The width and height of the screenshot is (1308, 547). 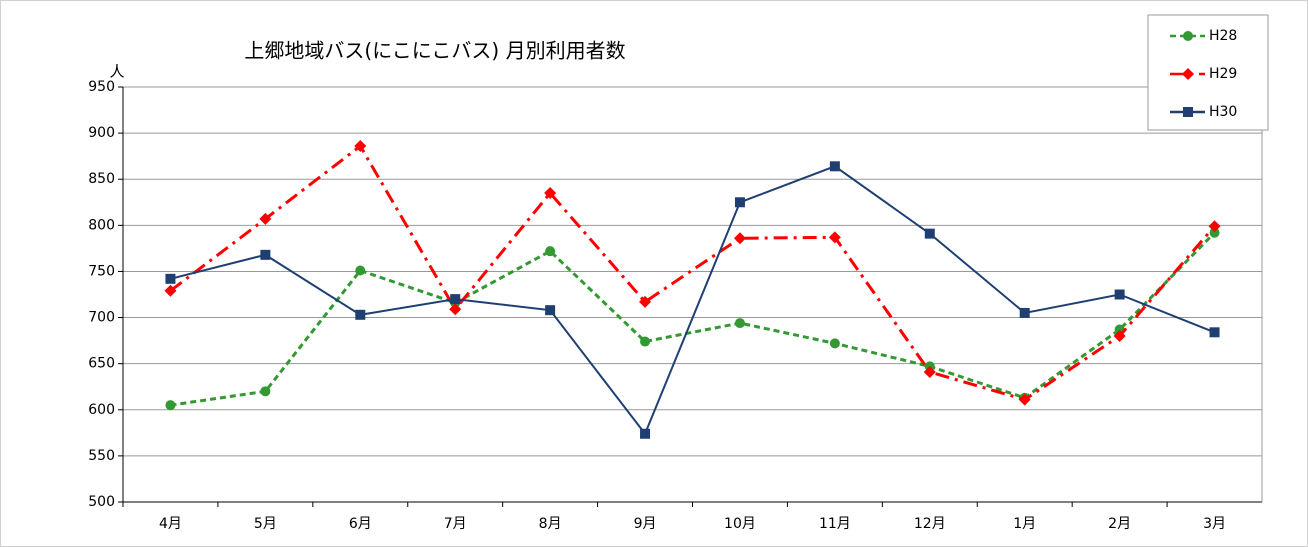 What do you see at coordinates (101, 87) in the screenshot?
I see `y-tick-label: 950` at bounding box center [101, 87].